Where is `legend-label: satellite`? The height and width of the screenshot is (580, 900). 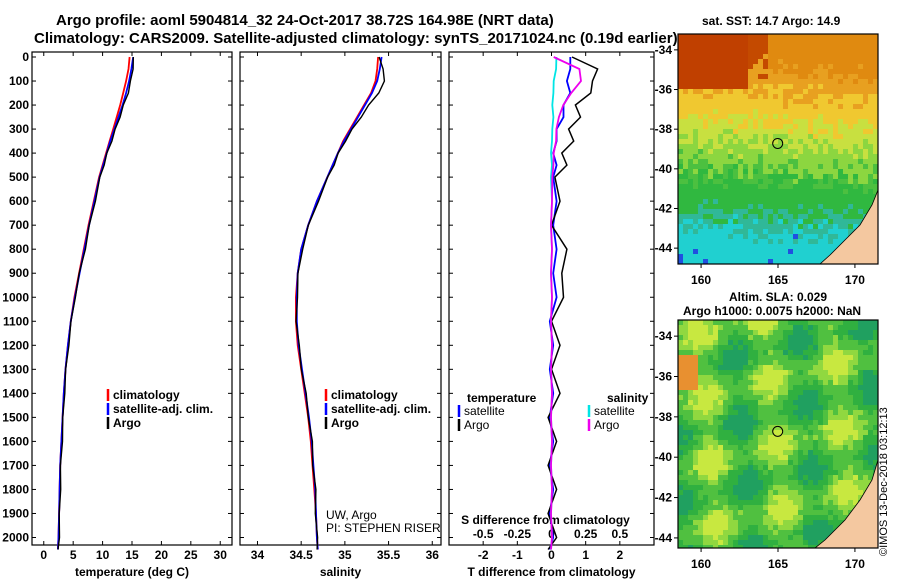 legend-label: satellite is located at coordinates (484, 411).